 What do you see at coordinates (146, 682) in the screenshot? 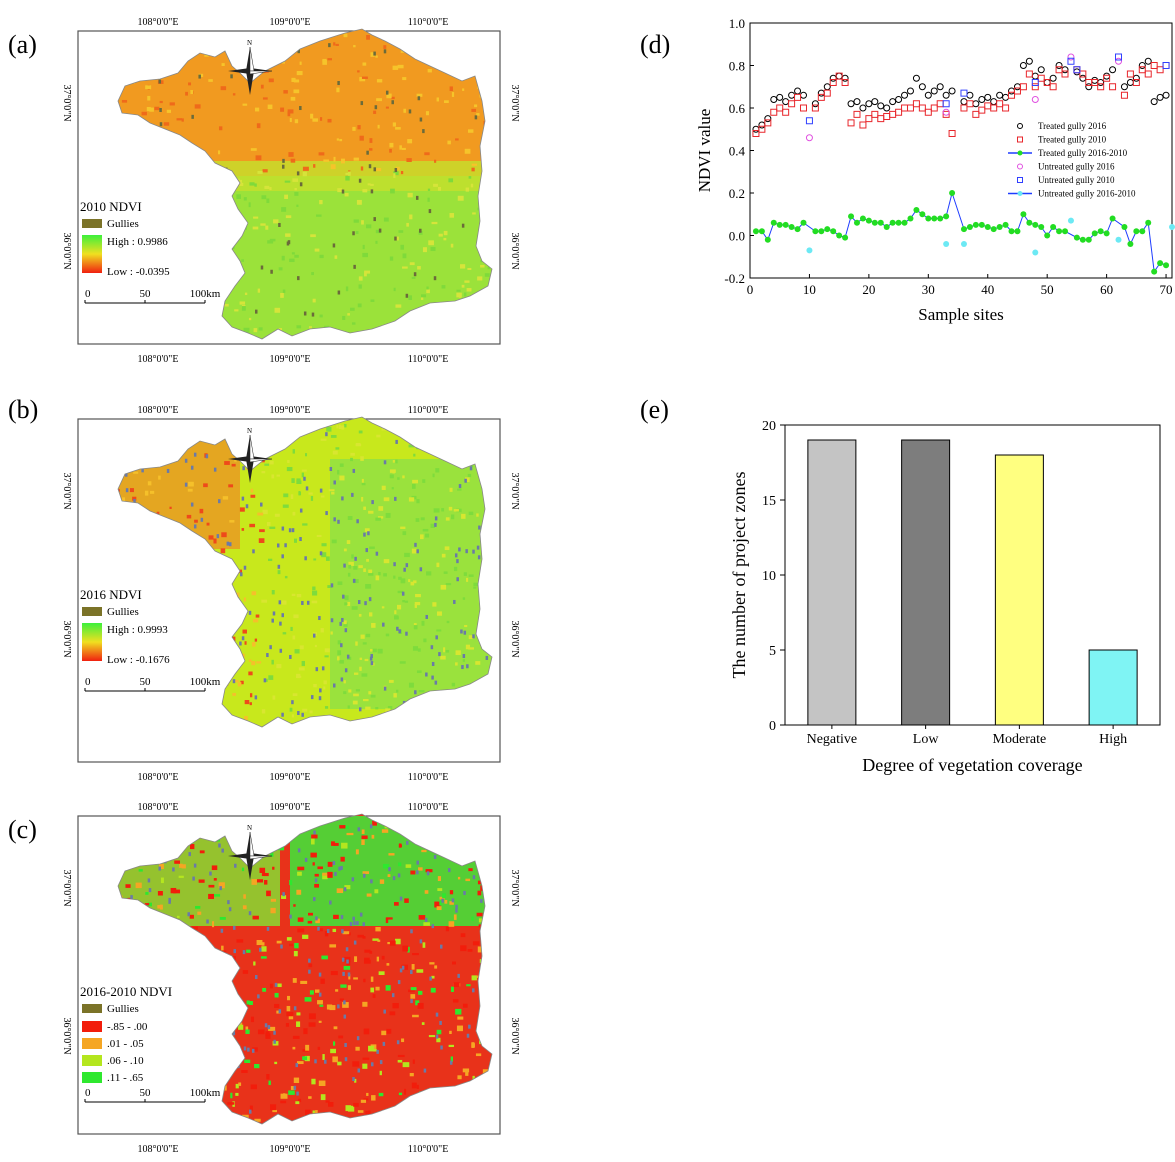
I see `scale-bar-label: 50` at bounding box center [146, 682].